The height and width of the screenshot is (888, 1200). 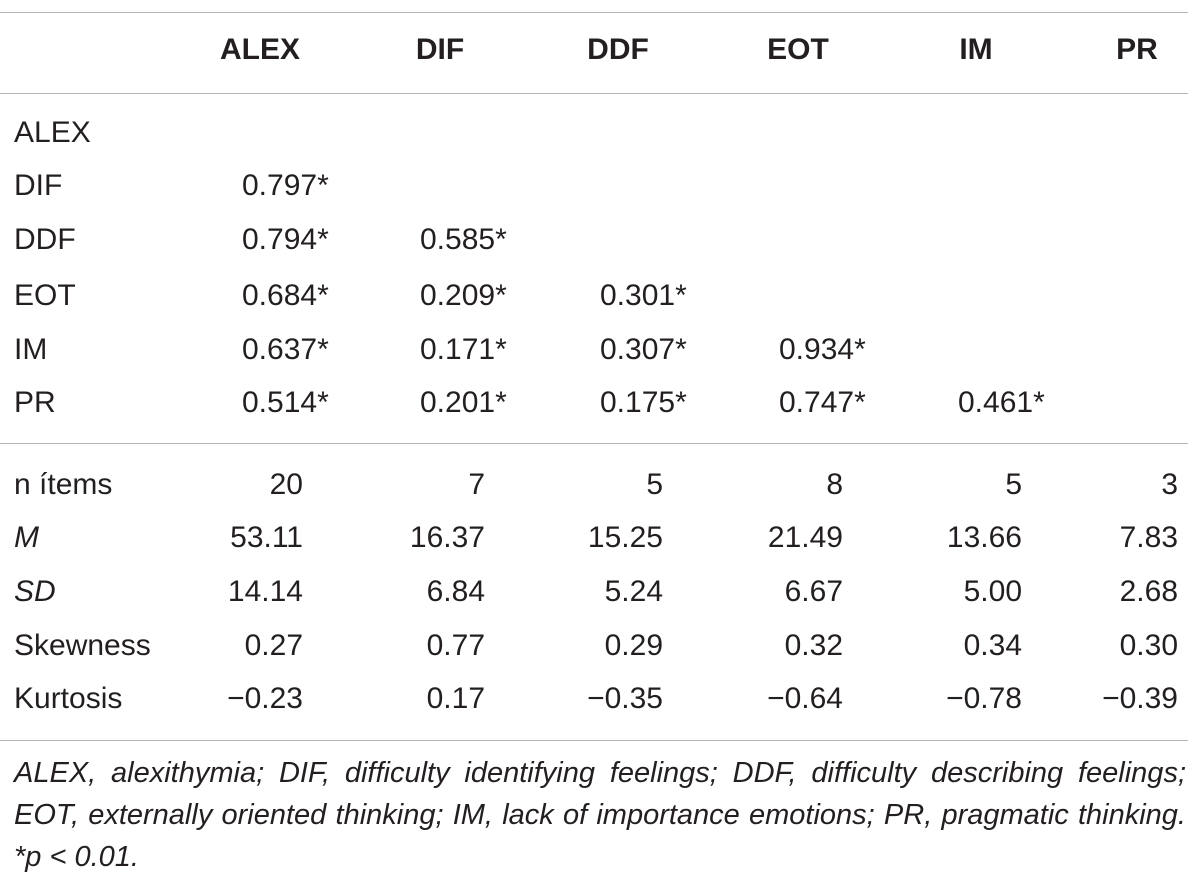 What do you see at coordinates (35, 591) in the screenshot?
I see `row-label: SD` at bounding box center [35, 591].